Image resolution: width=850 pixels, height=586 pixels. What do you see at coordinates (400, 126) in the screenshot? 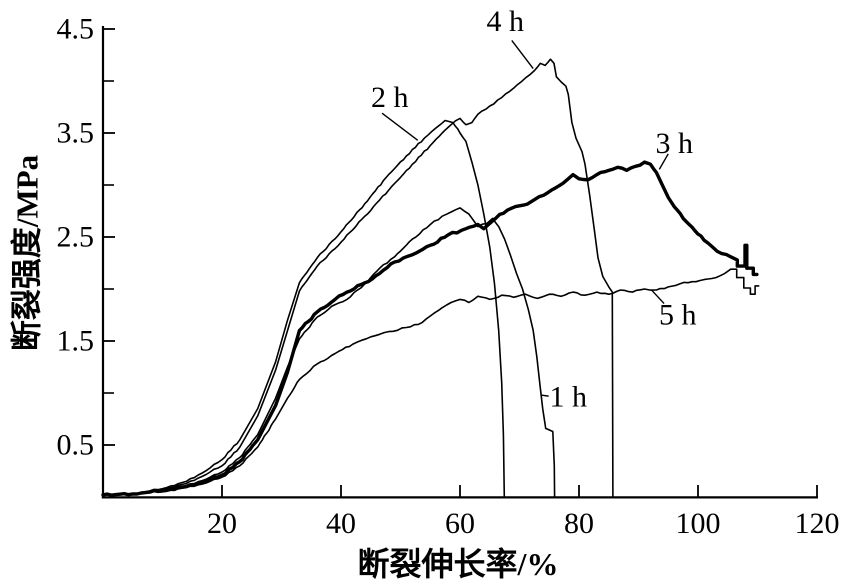
I see `annotation-leader-2h` at bounding box center [400, 126].